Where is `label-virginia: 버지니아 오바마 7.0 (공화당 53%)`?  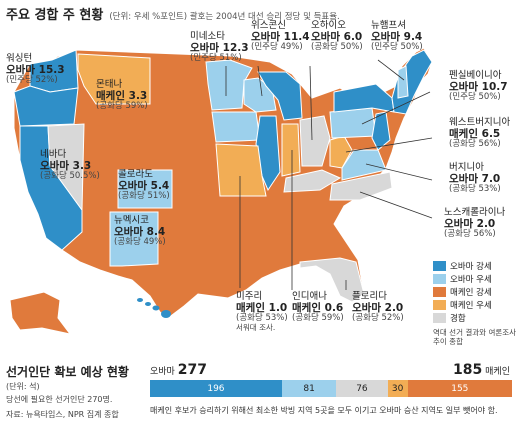 label-virginia: 버지니아 오바마 7.0 (공화당 53%) is located at coordinates (475, 178).